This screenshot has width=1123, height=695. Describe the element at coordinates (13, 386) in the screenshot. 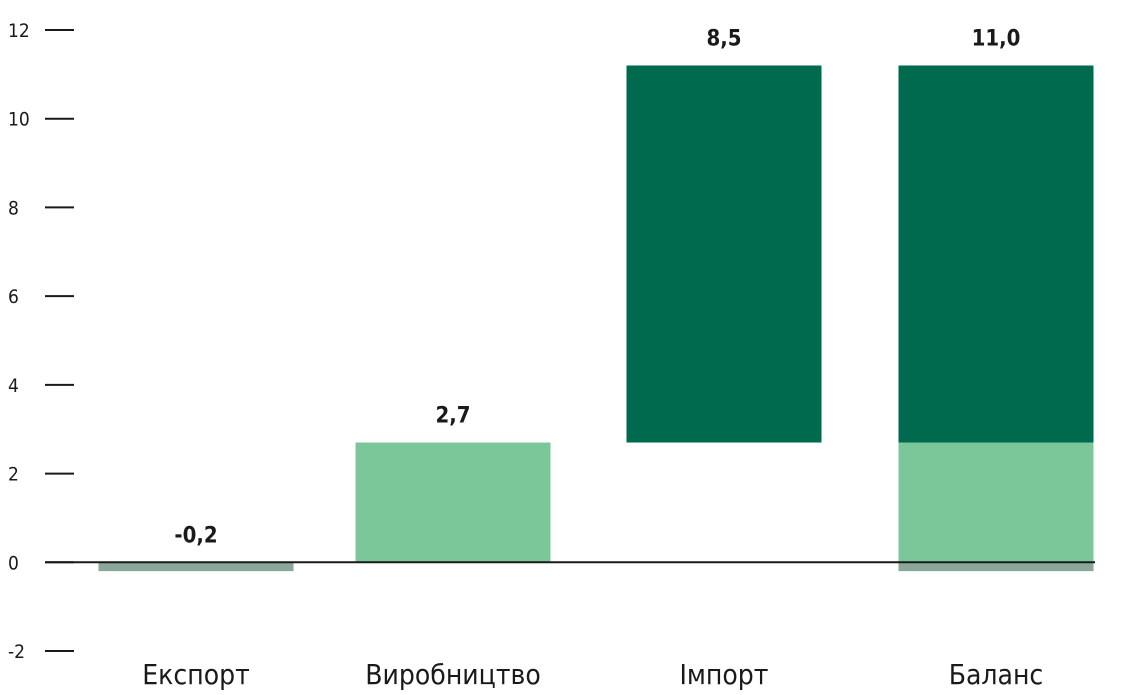

I see `y-tick-label: 4` at that location.